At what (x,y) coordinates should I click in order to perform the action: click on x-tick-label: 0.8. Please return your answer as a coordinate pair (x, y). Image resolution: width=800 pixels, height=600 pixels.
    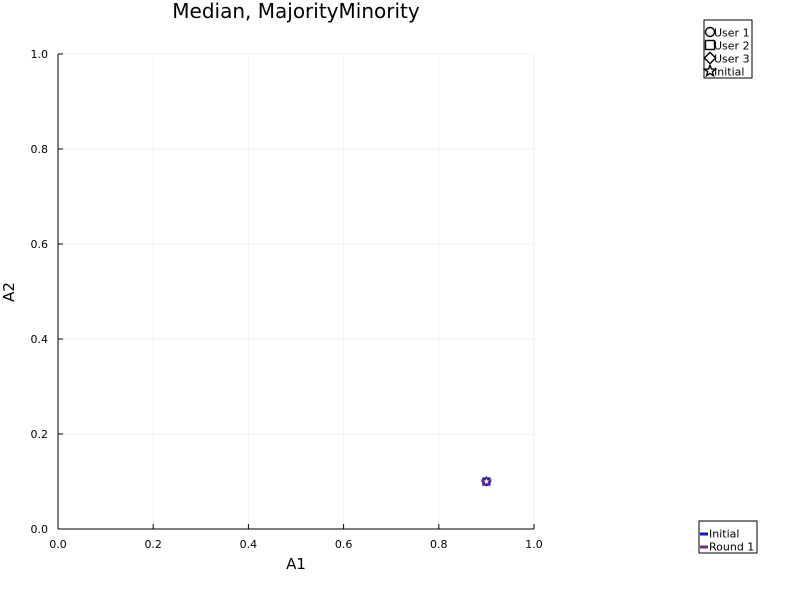
    Looking at the image, I should click on (439, 544).